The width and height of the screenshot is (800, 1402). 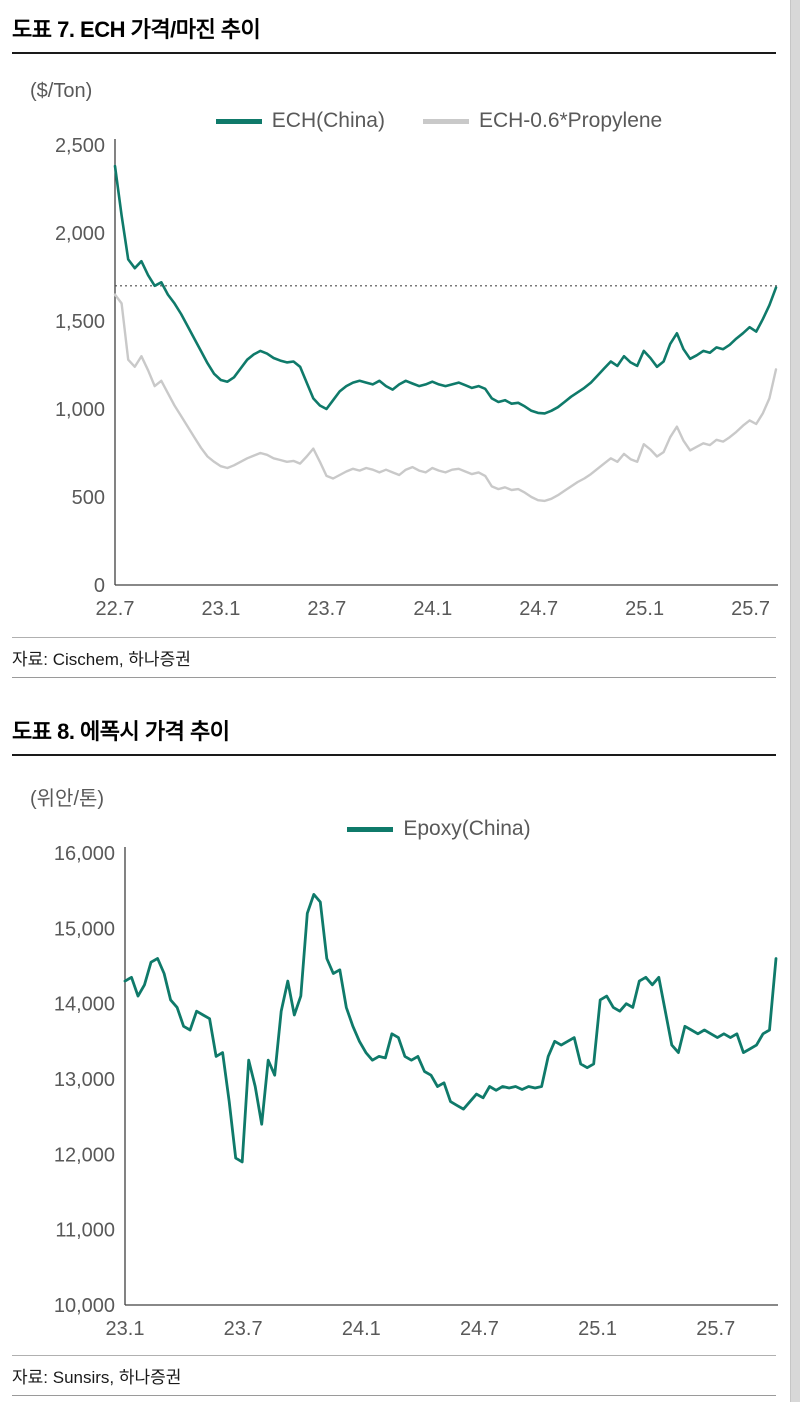 I want to click on y-tick-label: 14,000, so click(x=84, y=1005).